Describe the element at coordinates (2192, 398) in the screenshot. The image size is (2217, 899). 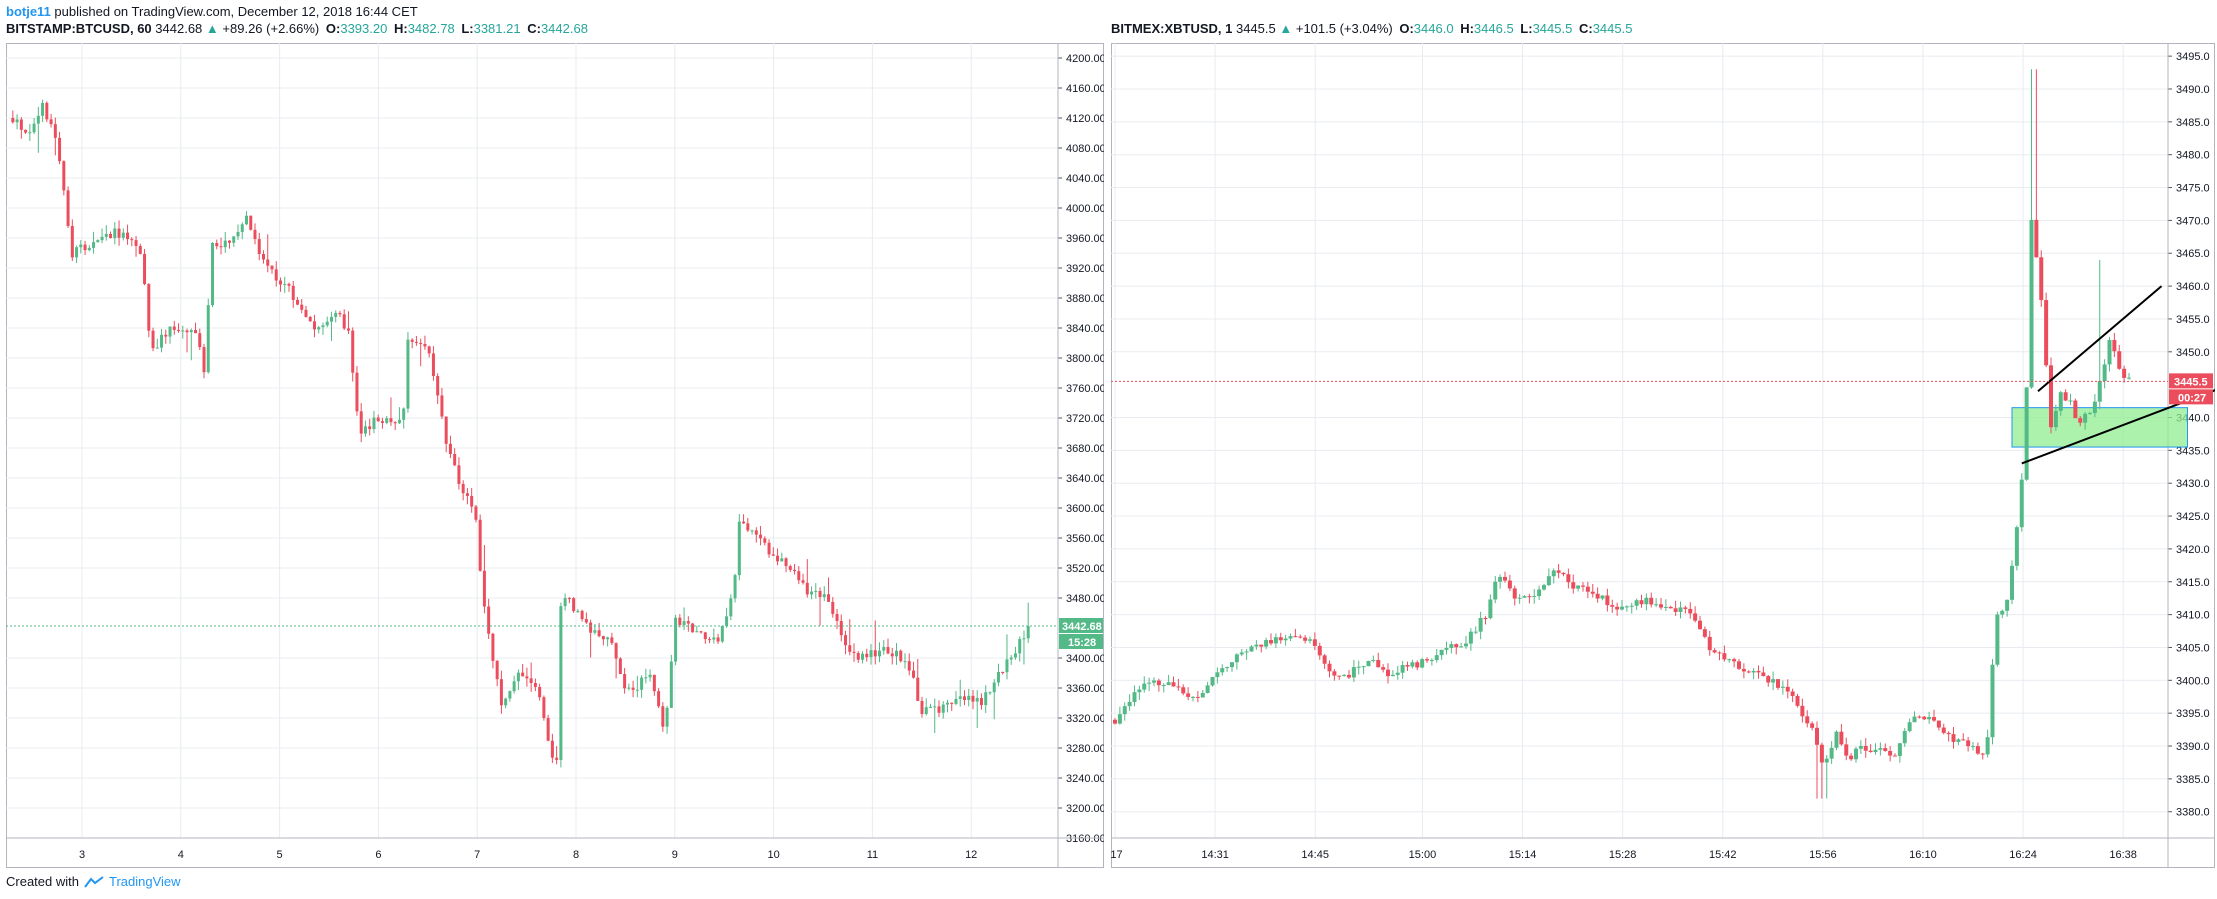
I see `countdown-tag-text: 00:27` at that location.